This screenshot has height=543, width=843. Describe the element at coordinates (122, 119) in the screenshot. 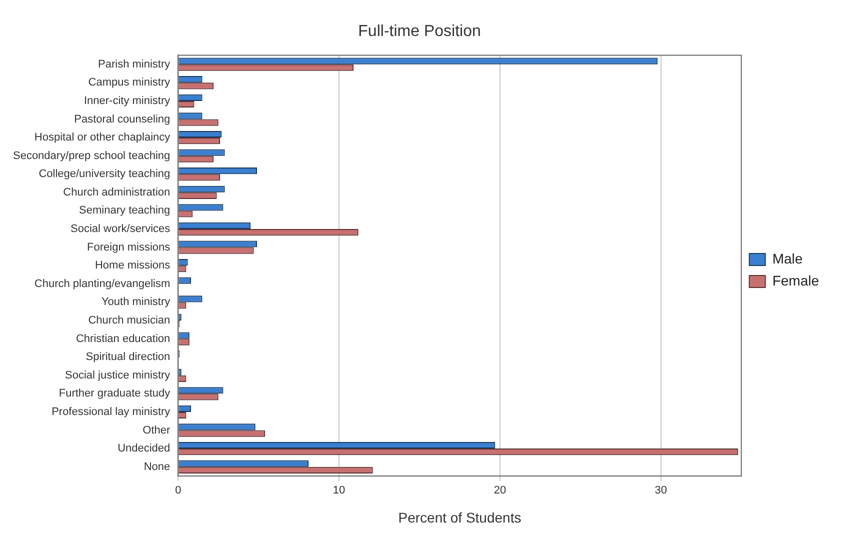

I see `y-tick-label: Pastoral counseling` at that location.